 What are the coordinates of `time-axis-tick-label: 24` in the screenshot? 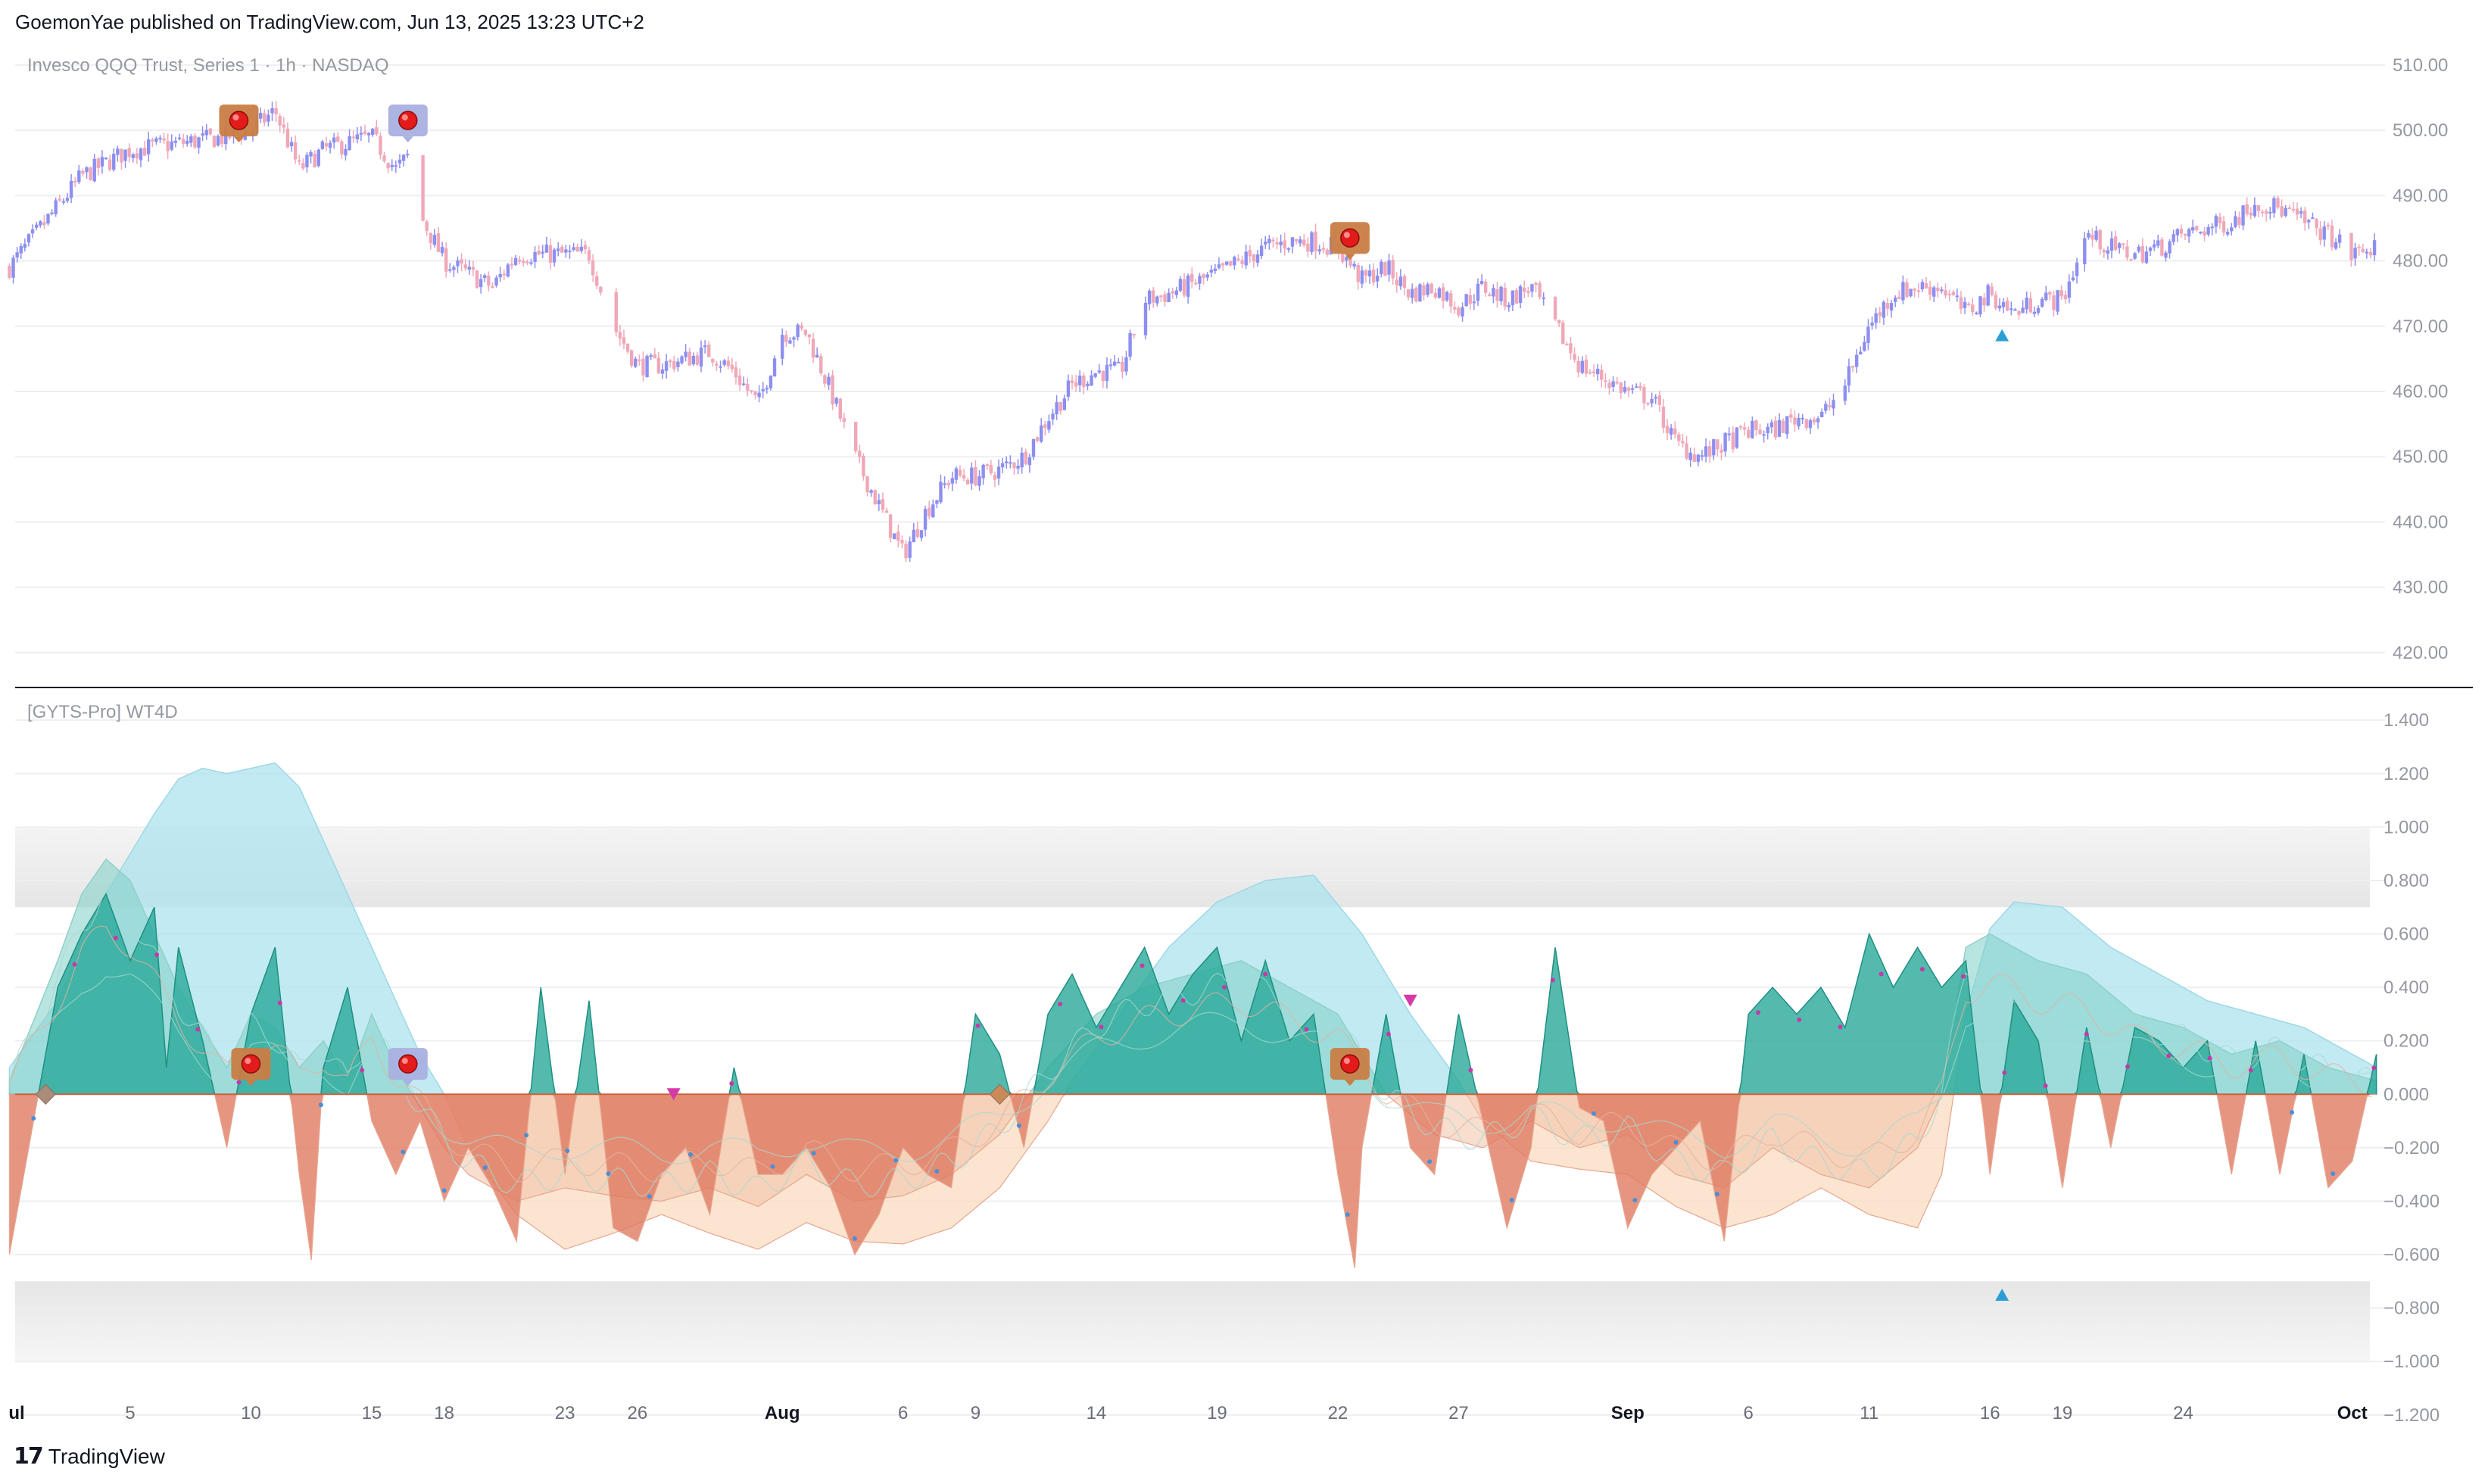 It's located at (2183, 1413).